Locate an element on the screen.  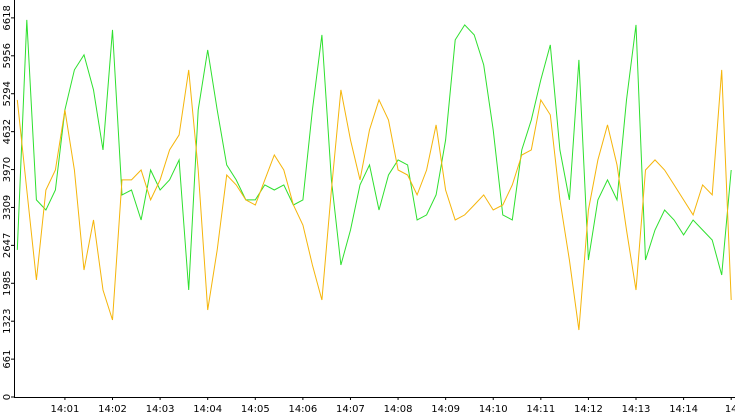
x-tick-label: 14:09 is located at coordinates (445, 409).